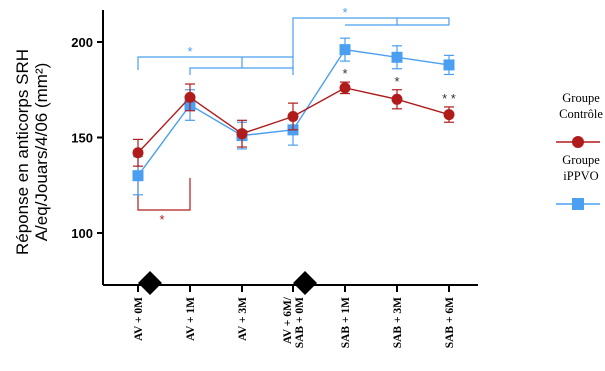 The height and width of the screenshot is (371, 605). I want to click on y-axis-label-line: A/eq/Jouars/4/06 (mm²), so click(41, 152).